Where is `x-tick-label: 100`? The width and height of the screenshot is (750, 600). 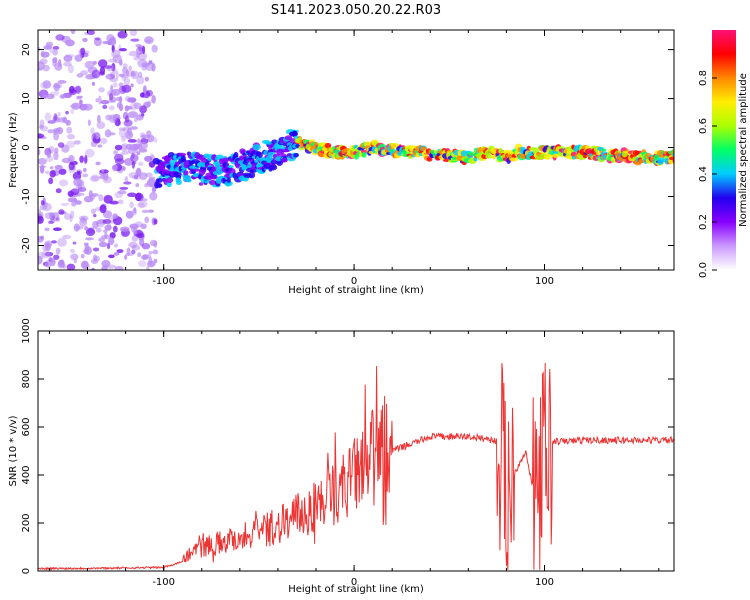 x-tick-label: 100 is located at coordinates (544, 582).